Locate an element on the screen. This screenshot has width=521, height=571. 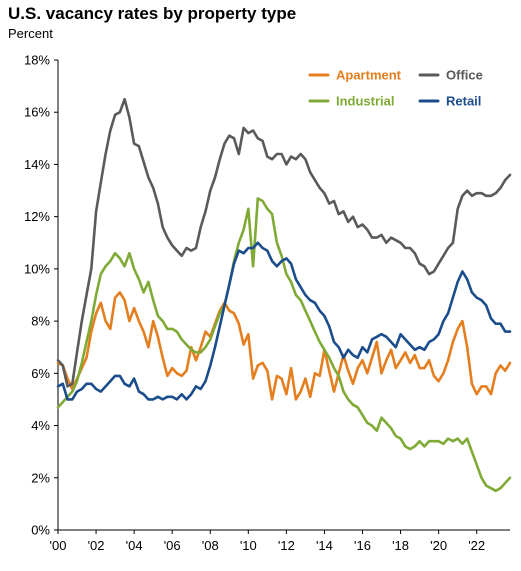
y-tick-label: 2% is located at coordinates (40, 477).